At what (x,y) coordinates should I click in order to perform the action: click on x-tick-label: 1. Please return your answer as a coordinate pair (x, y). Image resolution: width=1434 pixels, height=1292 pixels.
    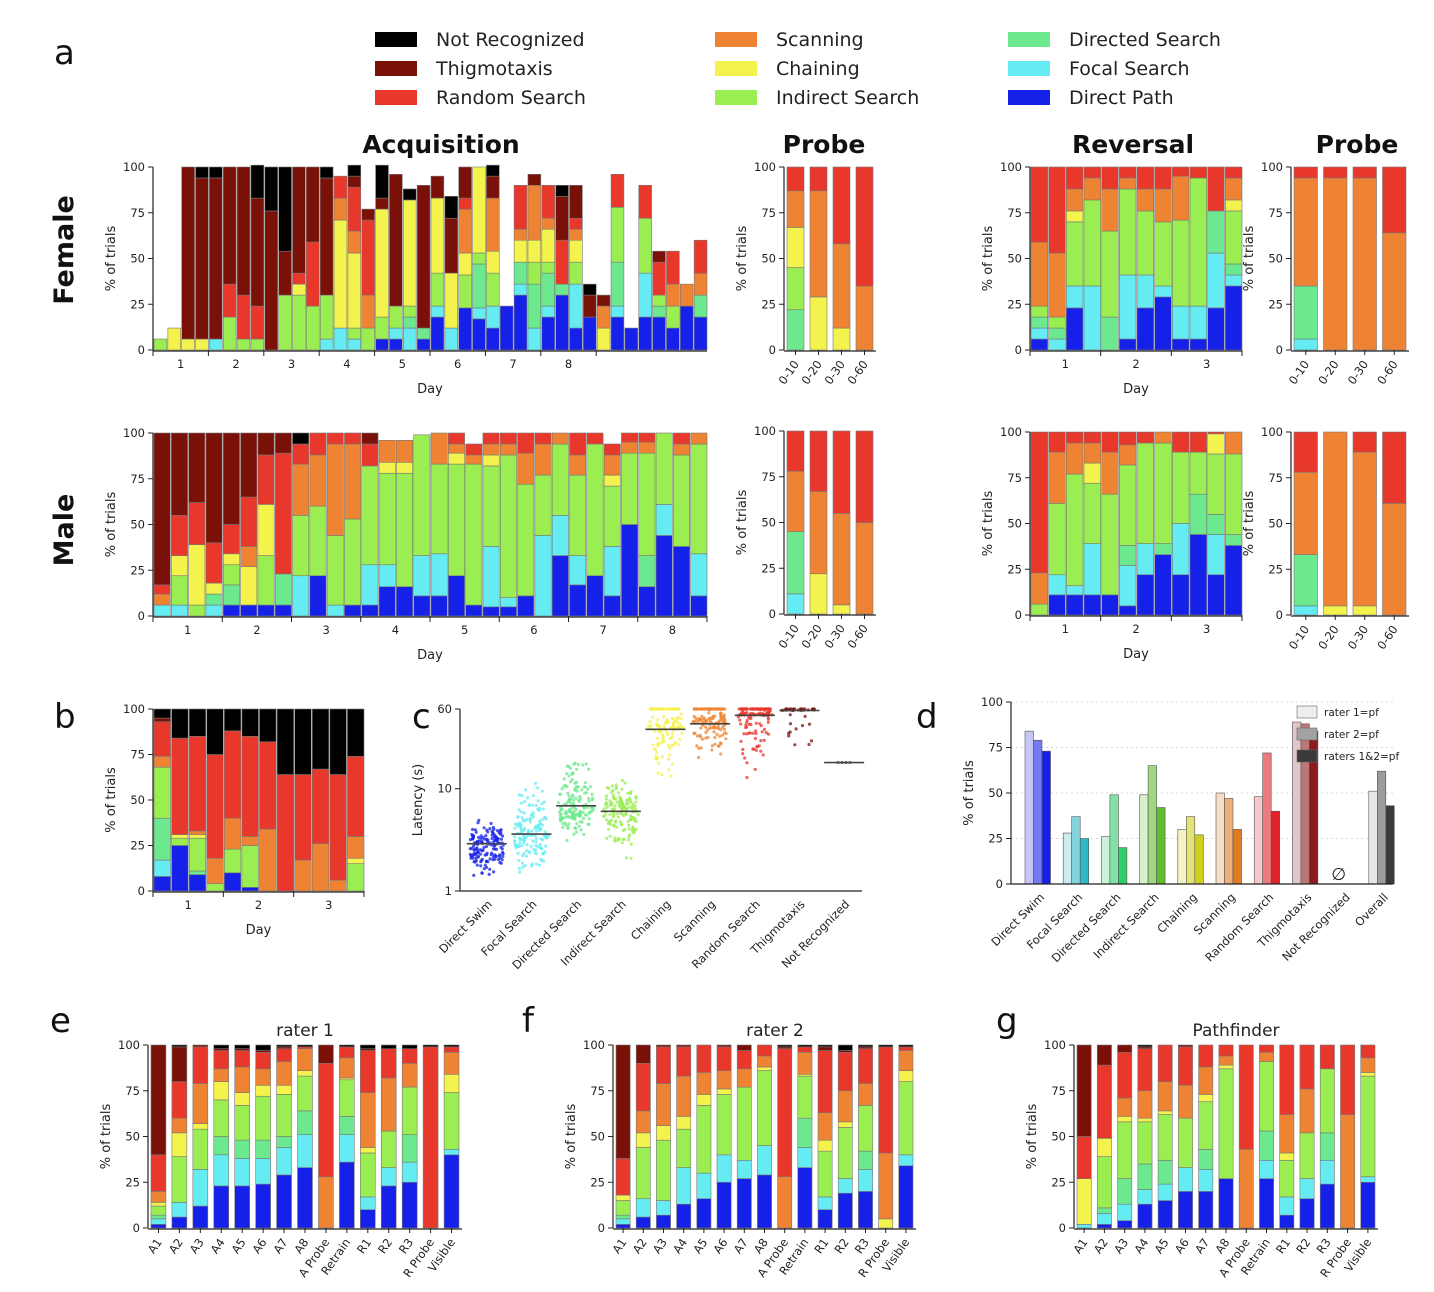
    Looking at the image, I should click on (1065, 629).